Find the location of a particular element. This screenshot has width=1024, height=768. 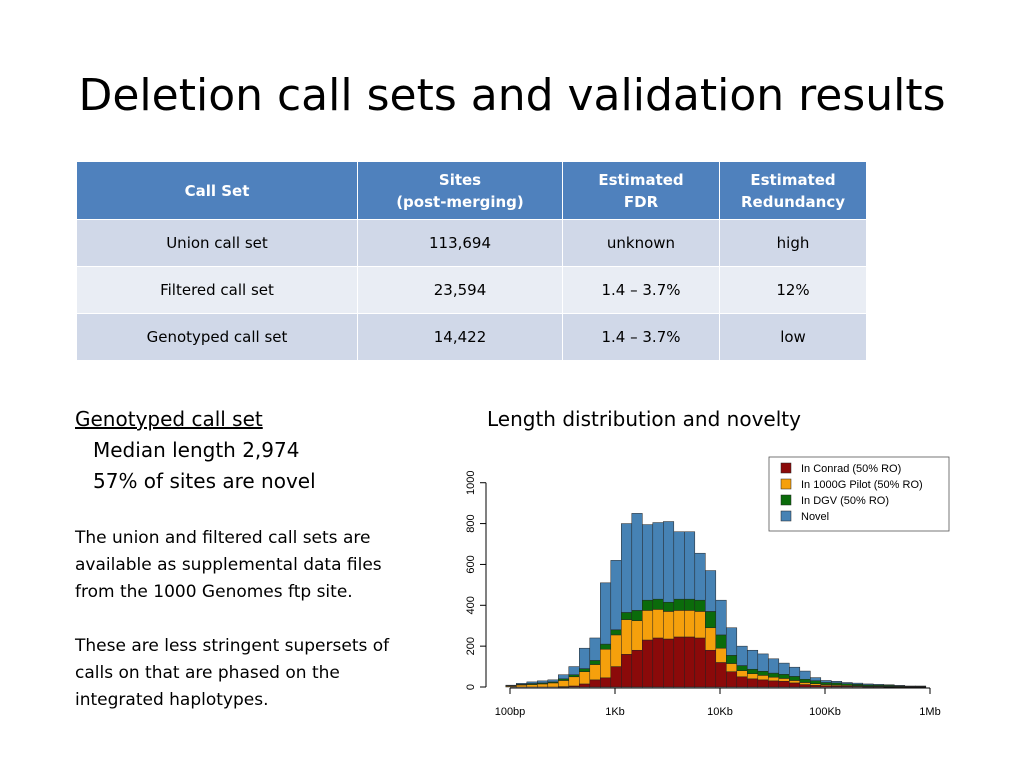

y-tick-label: 600 is located at coordinates (471, 564).